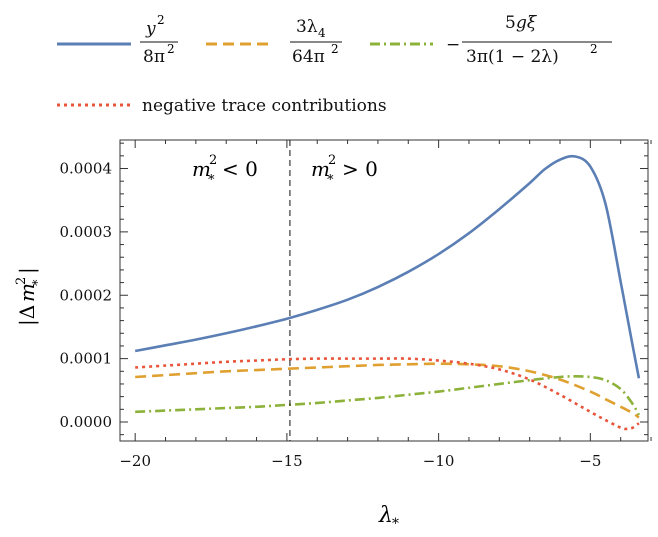  Describe the element at coordinates (240, 169) in the screenshot. I see `svg-text: < 0` at that location.